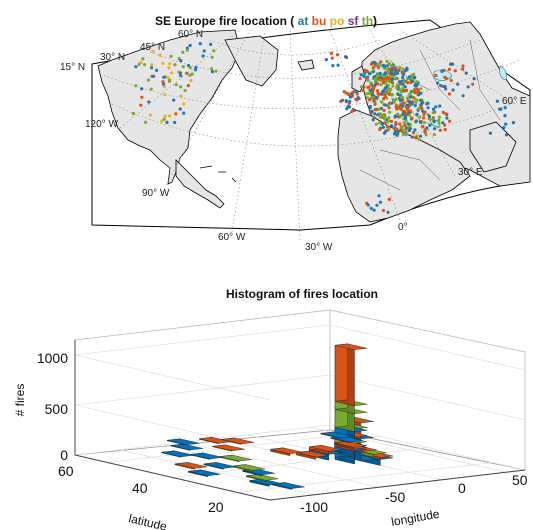 This screenshot has height=530, width=533. I want to click on legend-th: th, so click(367, 21).